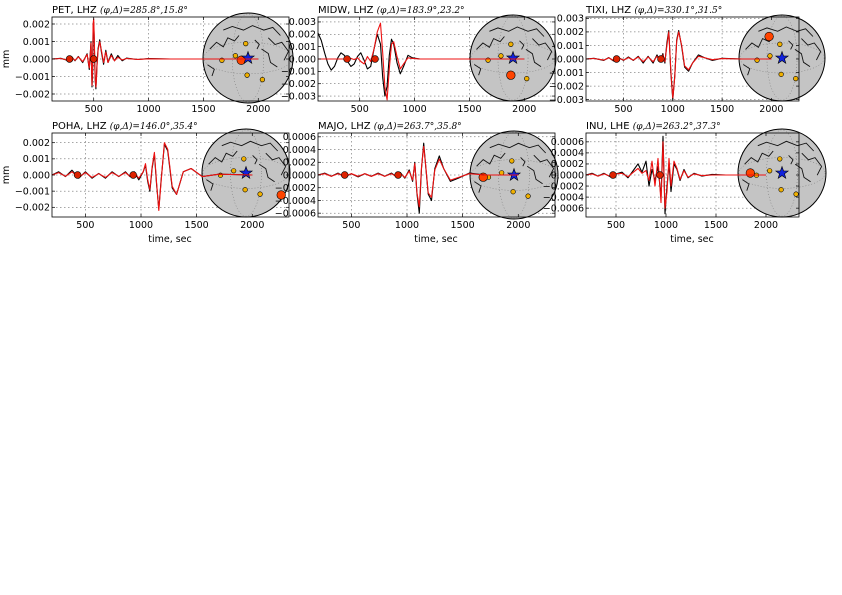 The width and height of the screenshot is (842, 595). What do you see at coordinates (563, 186) in the screenshot?
I see `y-tick-label: −0.0002` at bounding box center [563, 186].